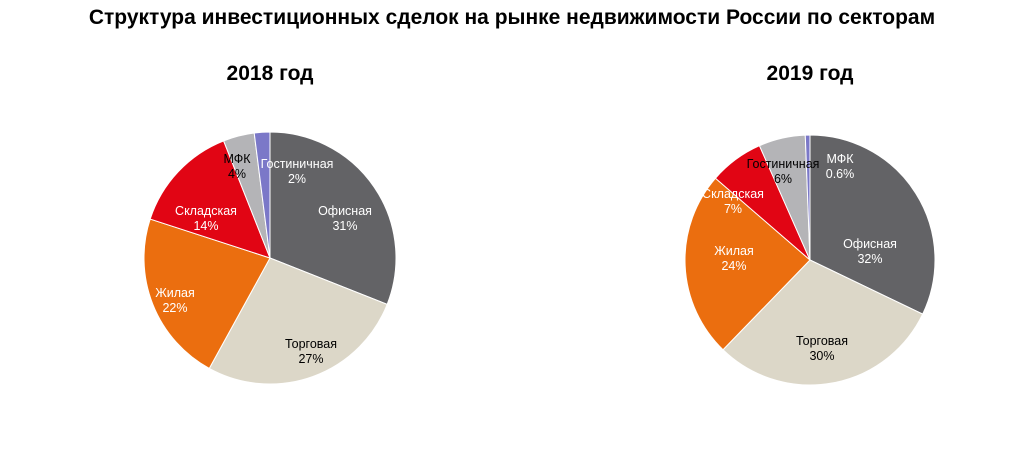 This screenshot has height=455, width=1024. I want to click on slice-category-label: Гостиничная, so click(297, 164).